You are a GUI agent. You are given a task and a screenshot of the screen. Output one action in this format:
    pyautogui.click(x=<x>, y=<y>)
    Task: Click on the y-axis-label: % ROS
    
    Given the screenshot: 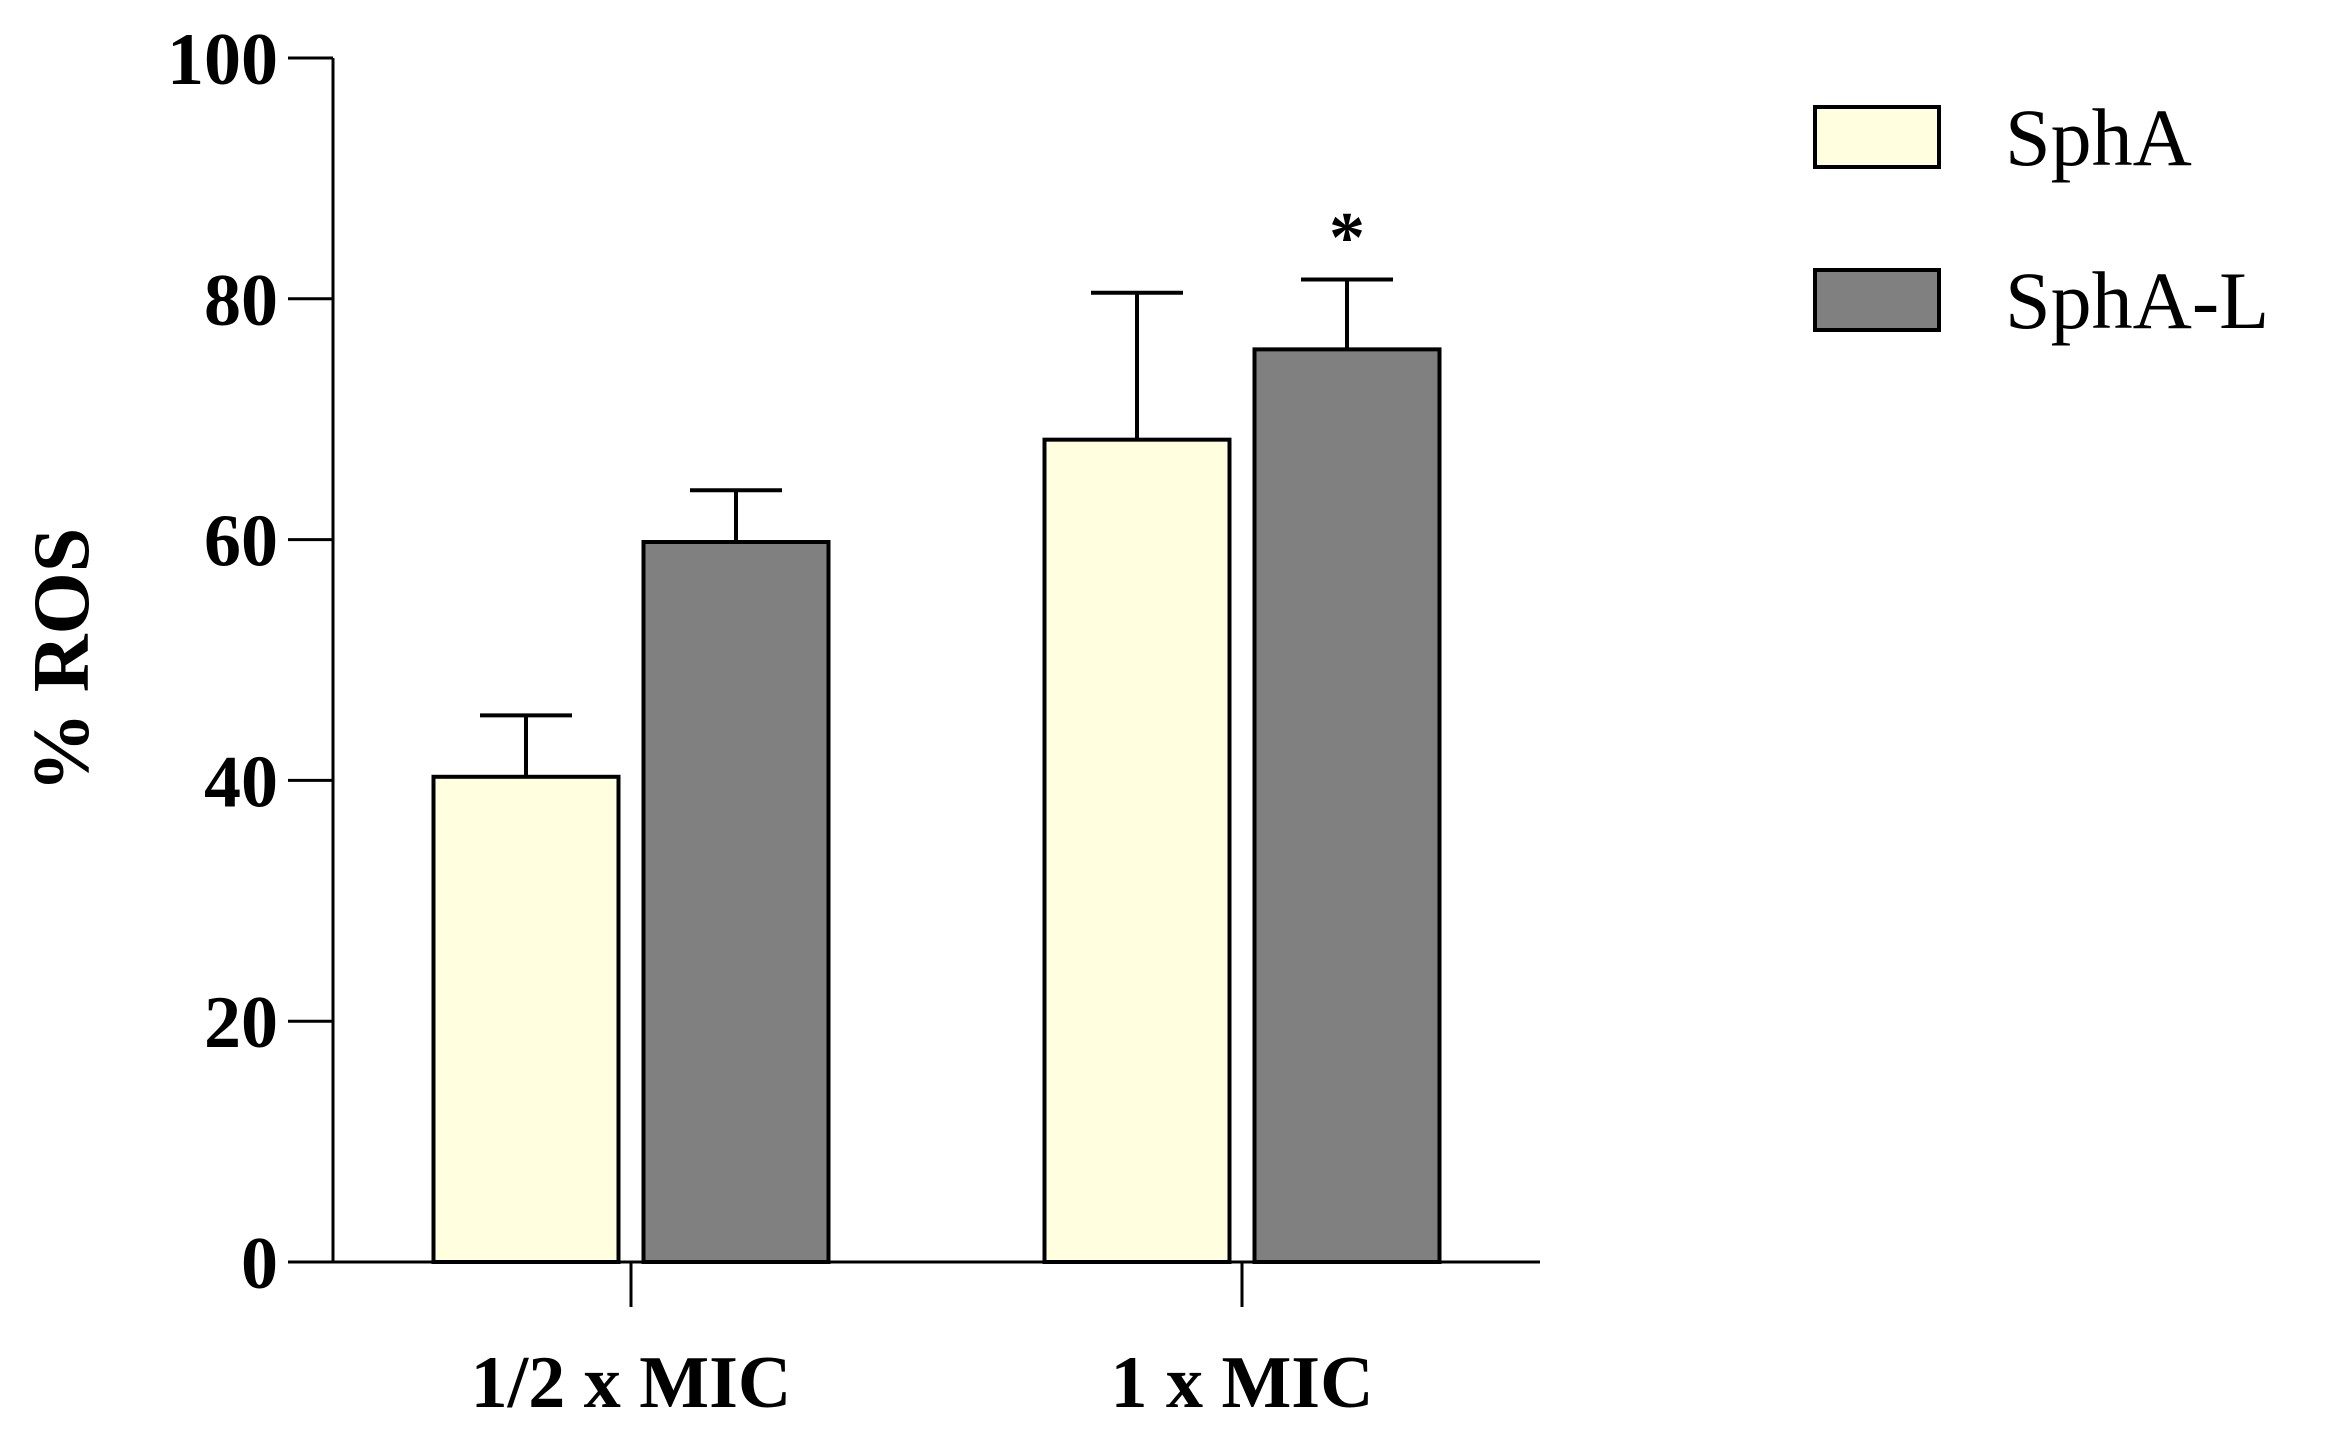 What is the action you would take?
    pyautogui.click(x=62, y=660)
    